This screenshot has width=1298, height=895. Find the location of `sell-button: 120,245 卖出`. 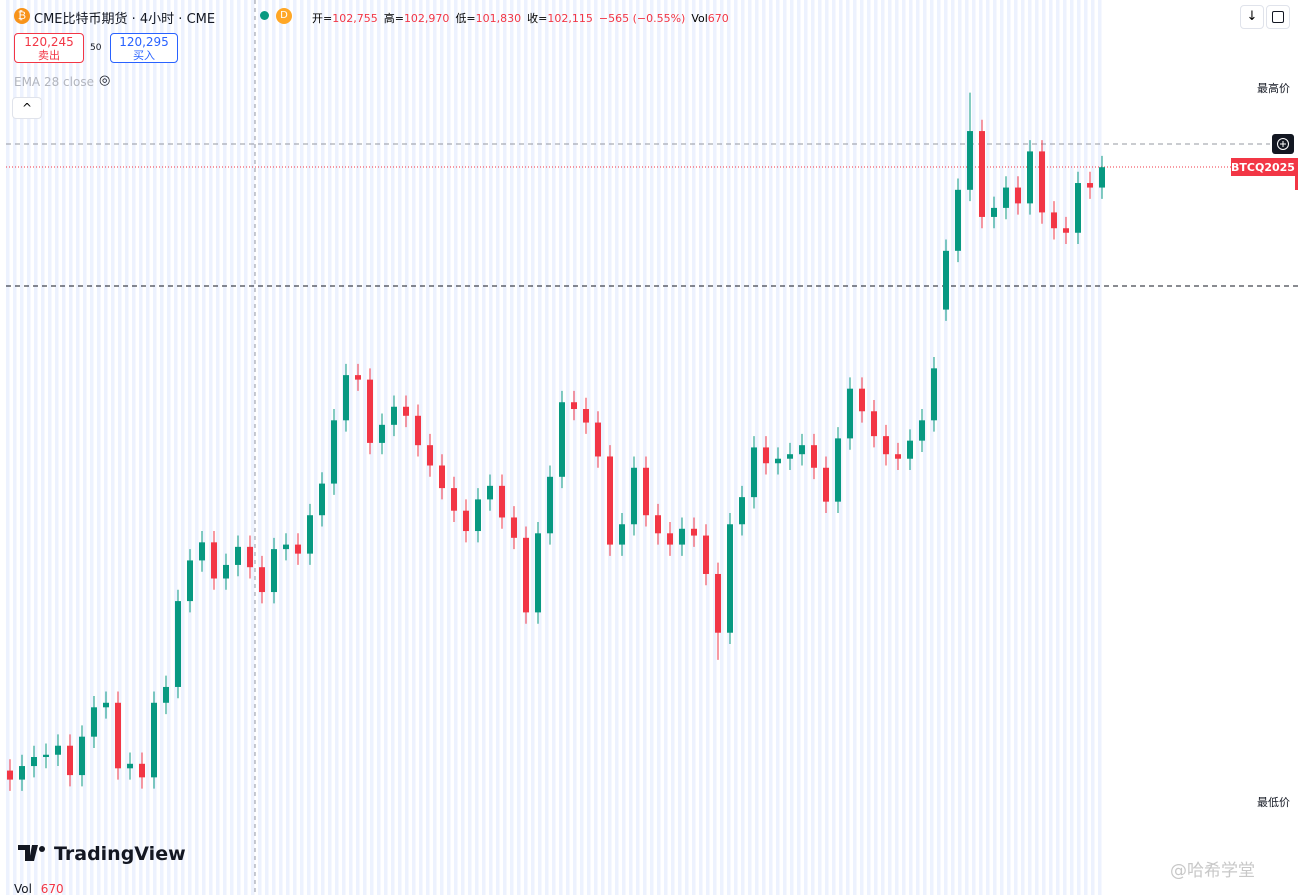

sell-button: 120,245 卖出 is located at coordinates (49, 48).